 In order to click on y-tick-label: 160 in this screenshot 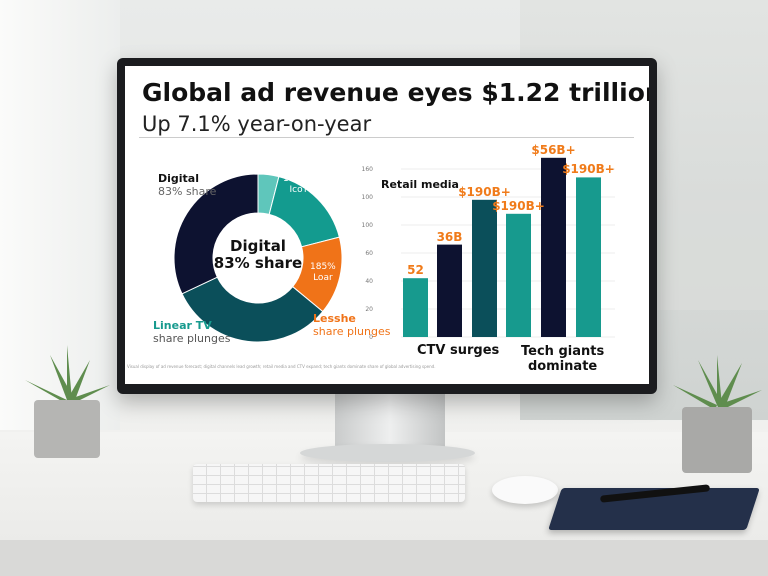, I will do `click(367, 169)`.